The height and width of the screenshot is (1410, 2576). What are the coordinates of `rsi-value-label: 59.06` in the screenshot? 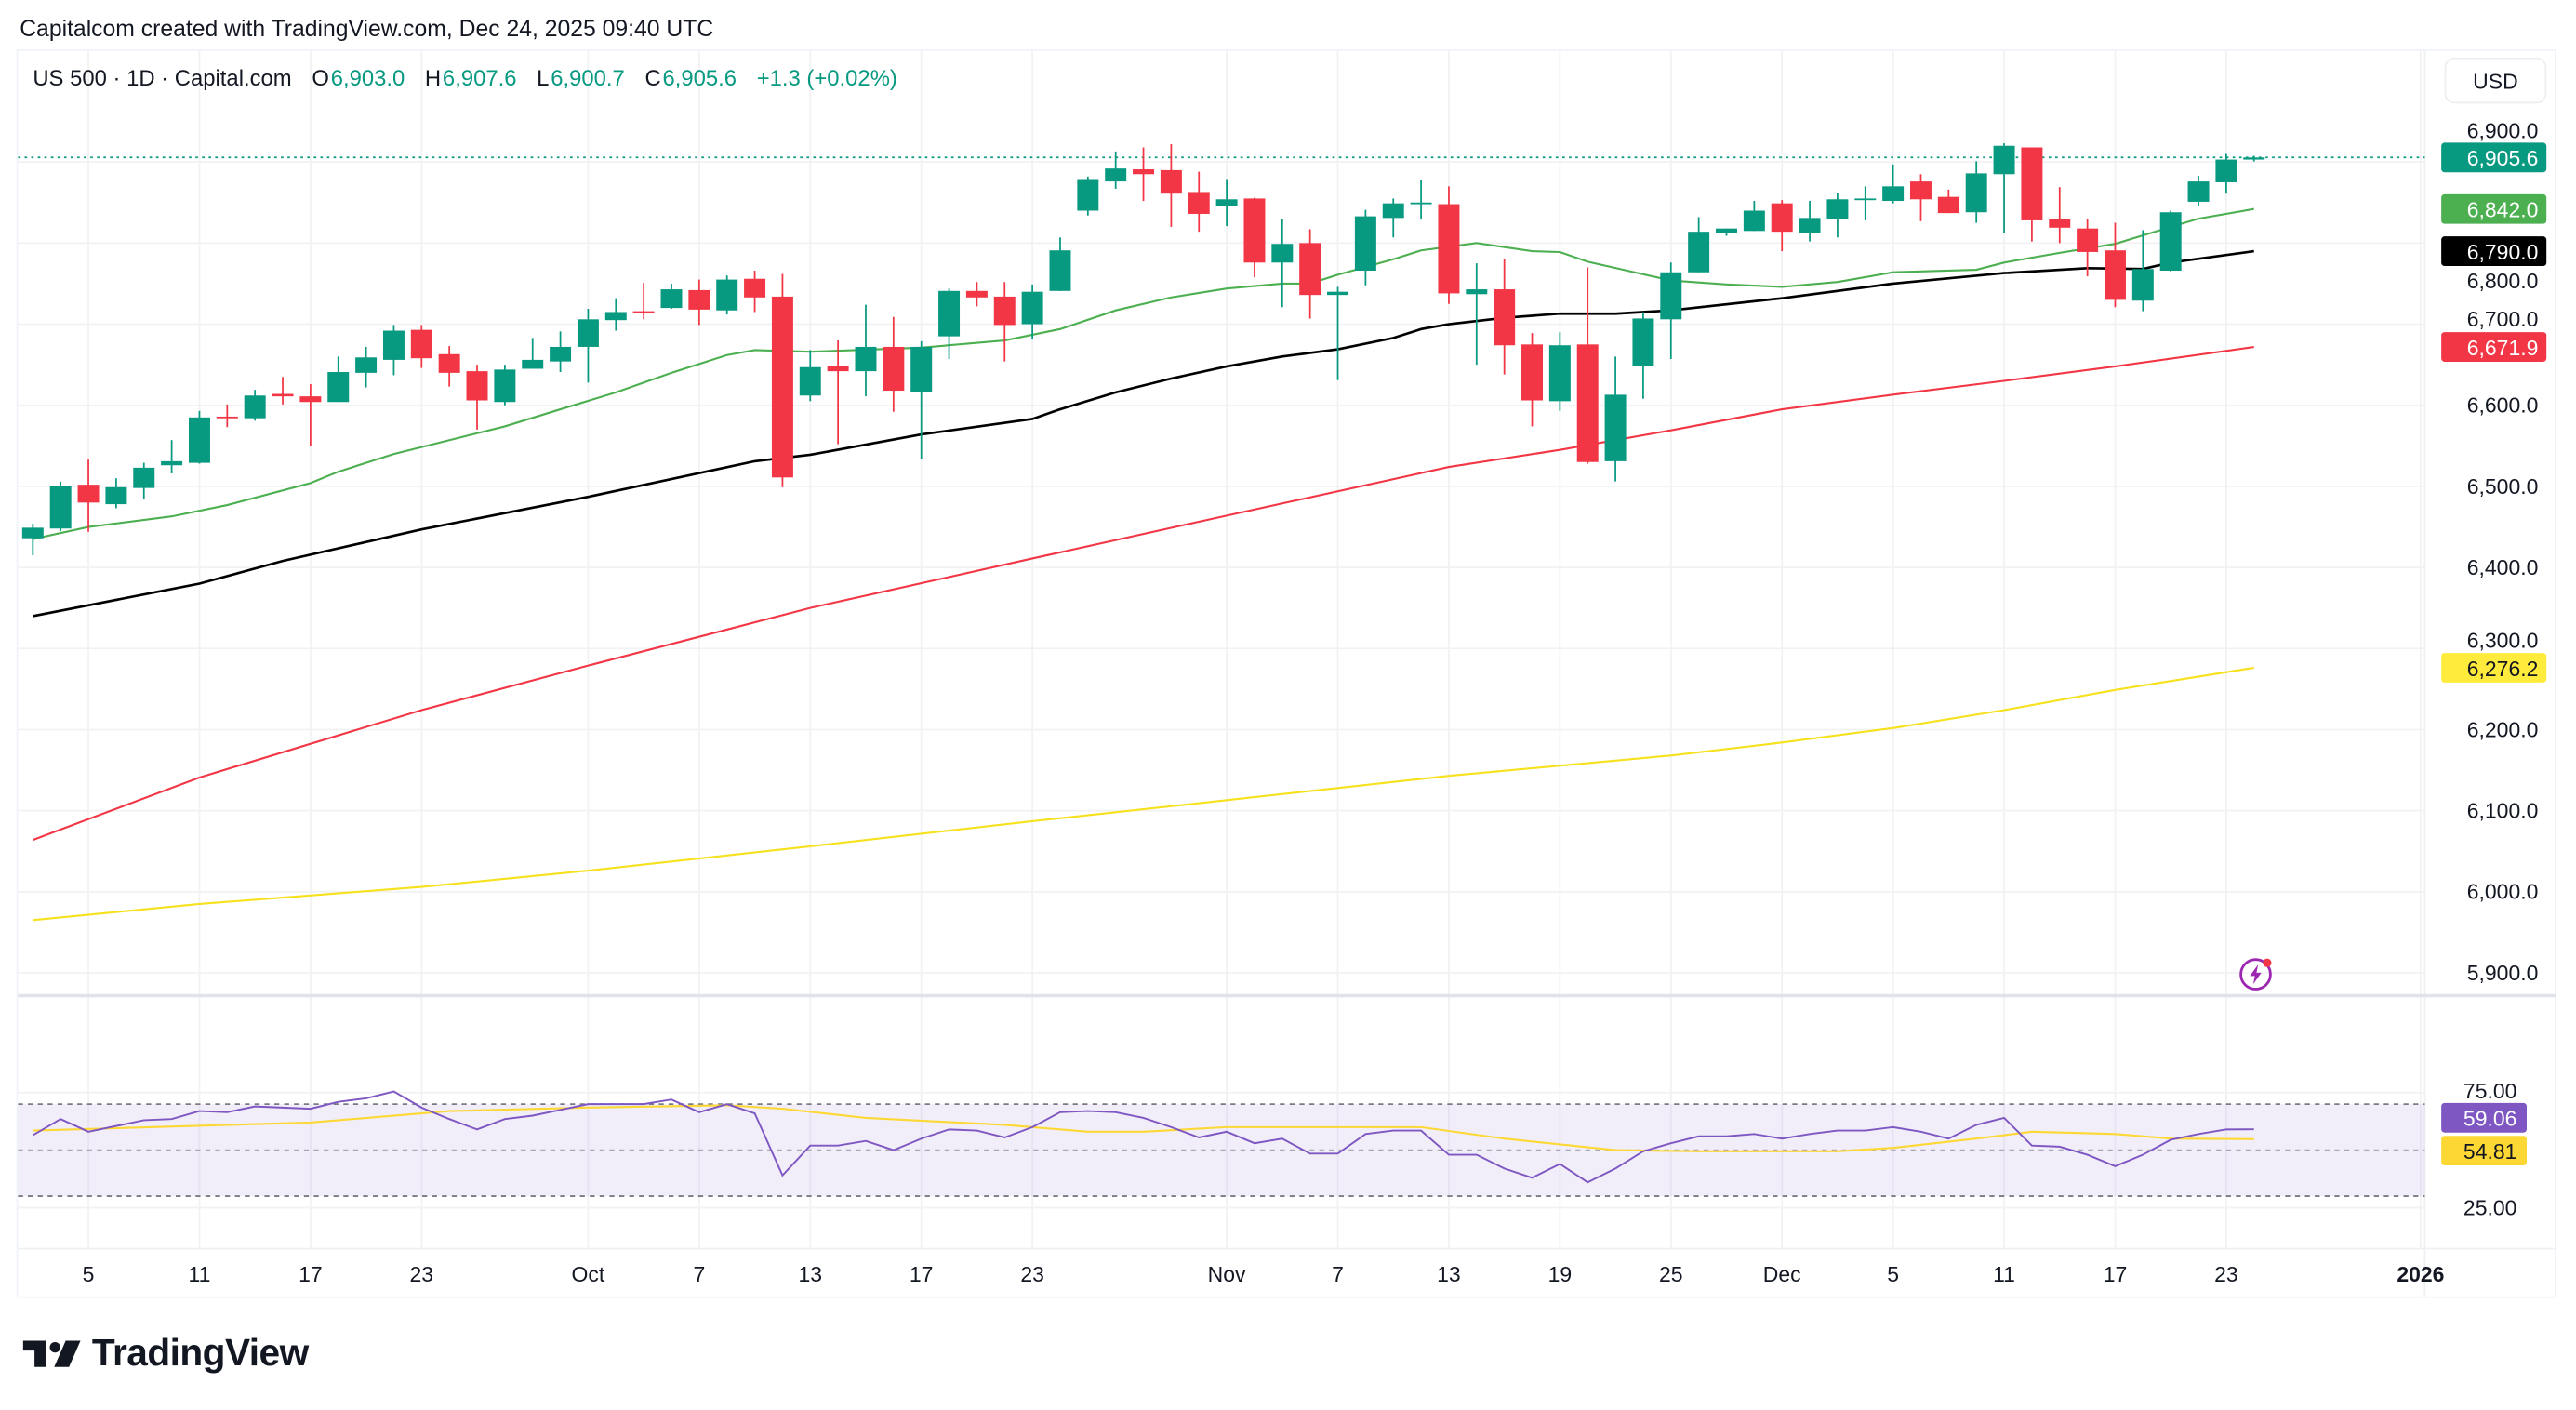 It's located at (2489, 1119).